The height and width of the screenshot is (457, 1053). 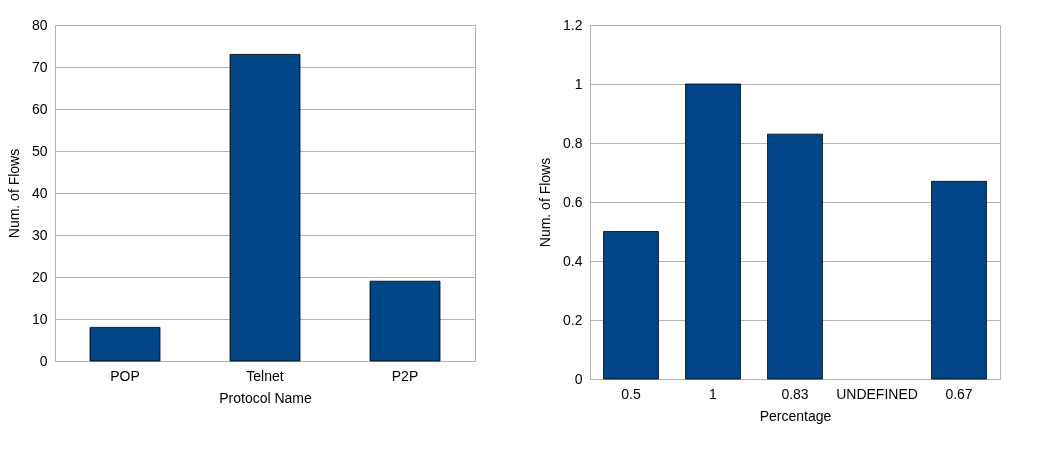 I want to click on x-tick-label: 1, so click(x=713, y=393).